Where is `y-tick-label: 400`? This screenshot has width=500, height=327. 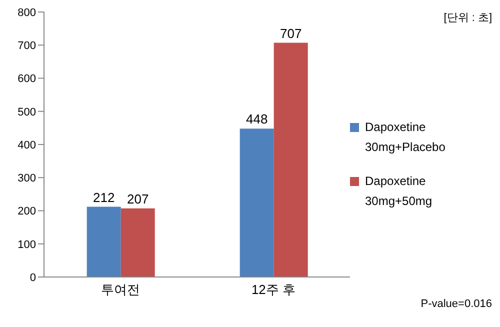 y-tick-label: 400 is located at coordinates (27, 145).